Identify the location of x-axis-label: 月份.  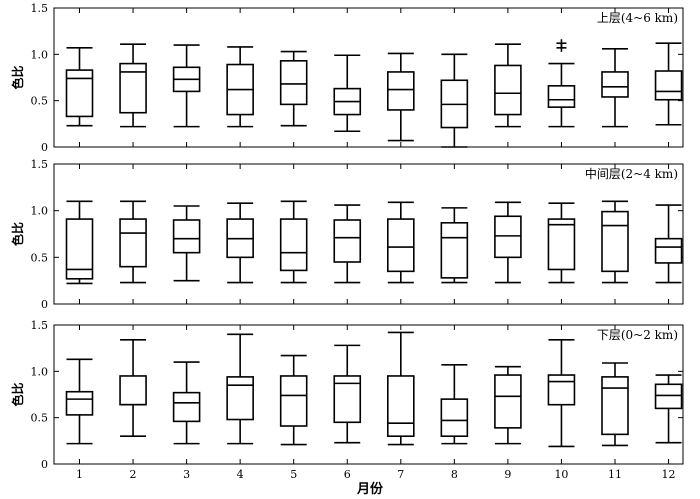
(370, 489).